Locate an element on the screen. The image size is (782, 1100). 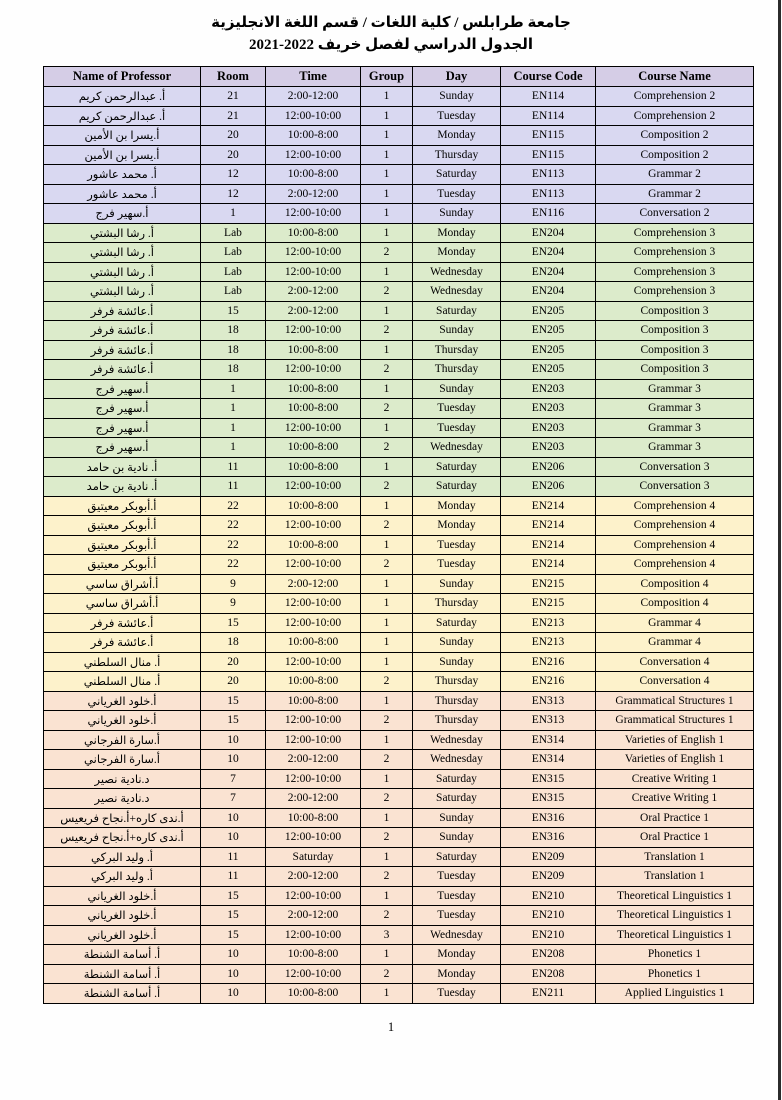
cell-professor: أ. أسامة الشنطة is located at coordinates (122, 993).